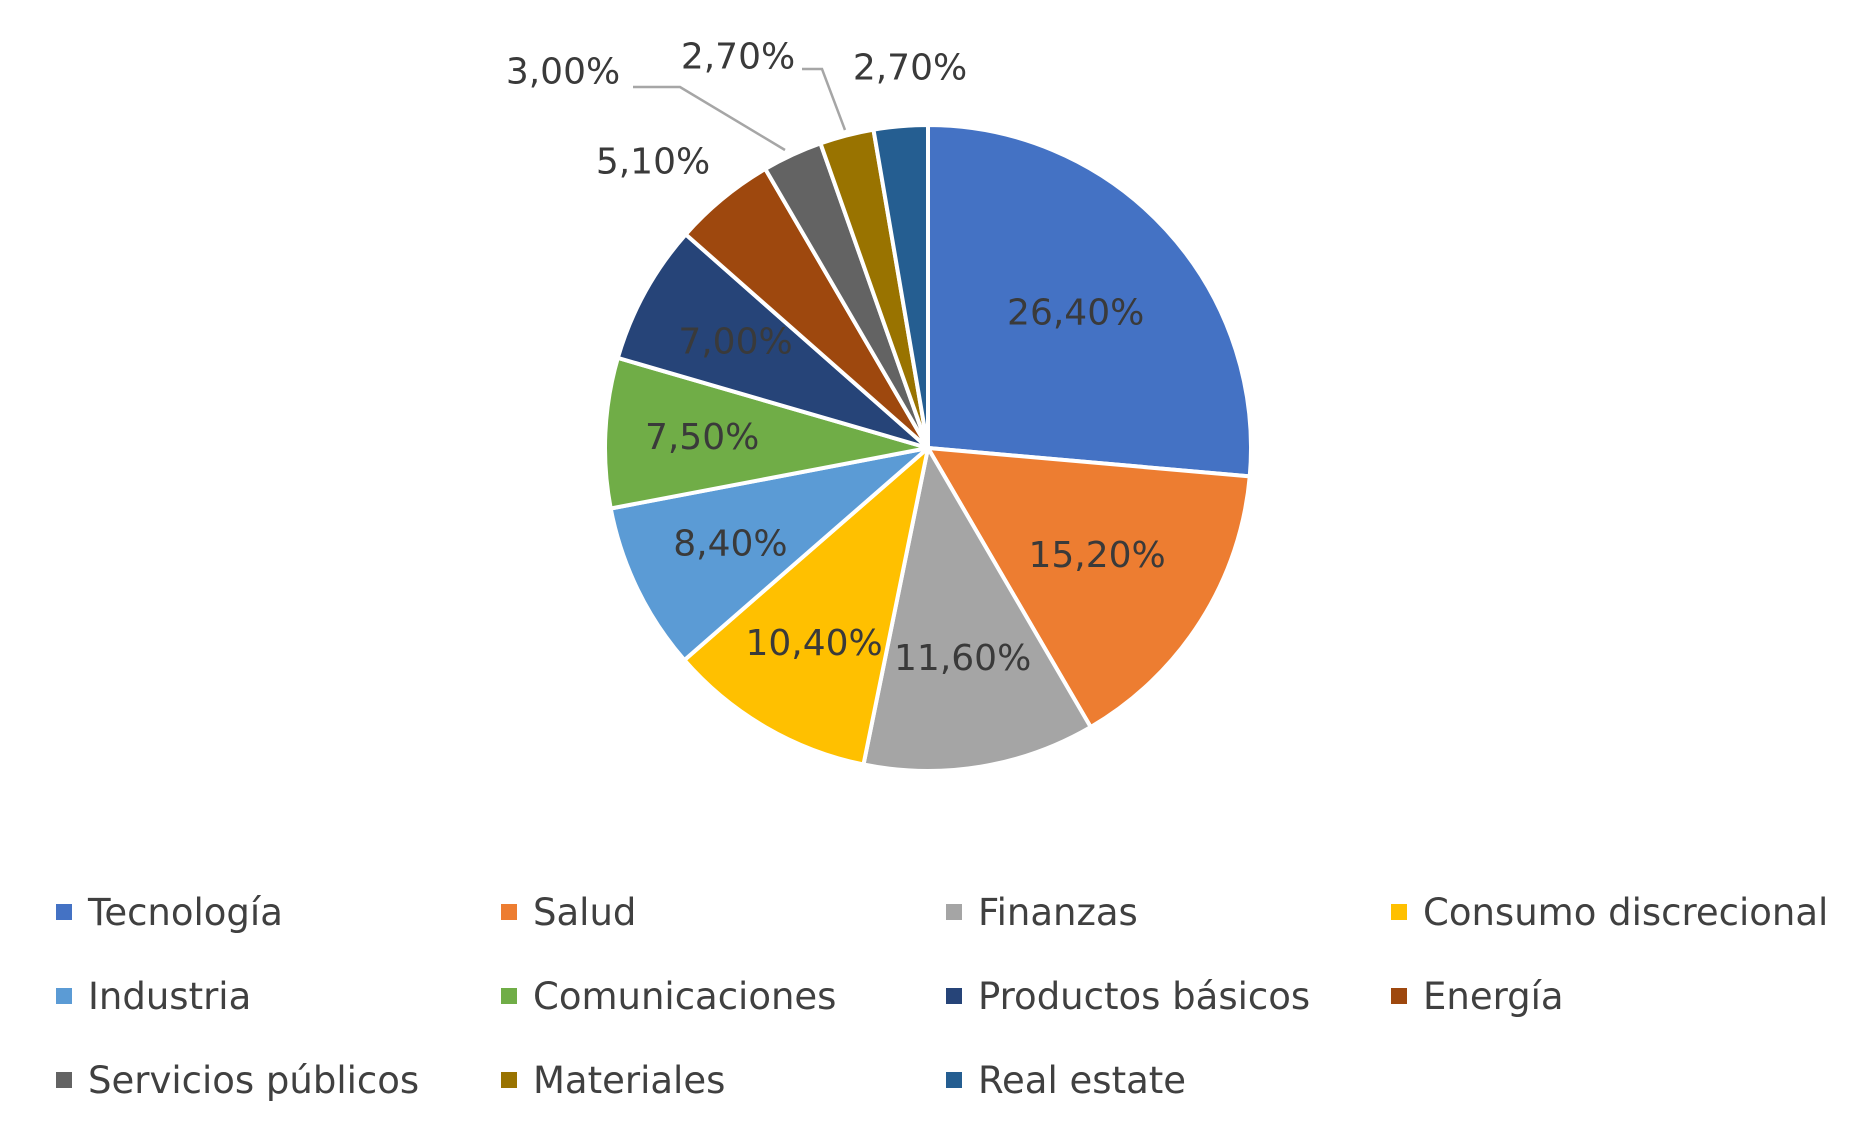 This screenshot has width=1860, height=1134. I want to click on legend-item-2: Salud, so click(723, 912).